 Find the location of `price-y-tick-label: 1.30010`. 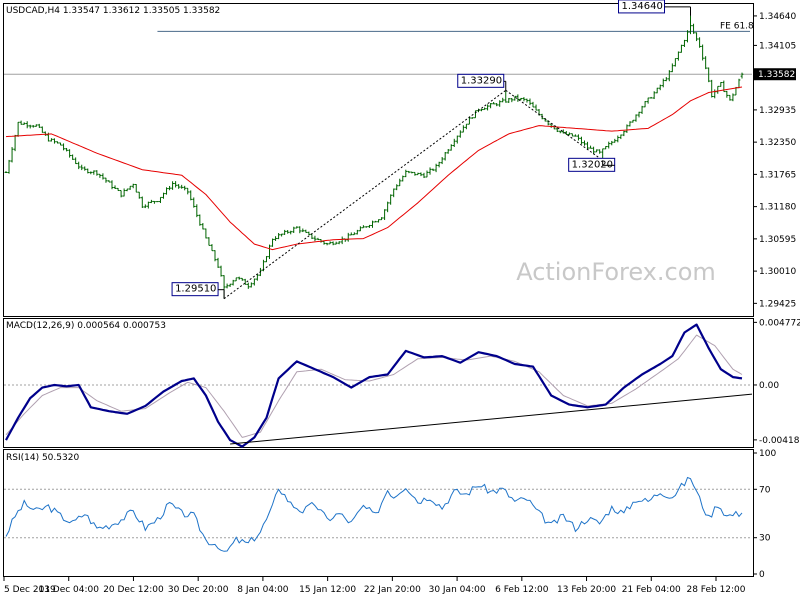

price-y-tick-label: 1.30010 is located at coordinates (777, 272).